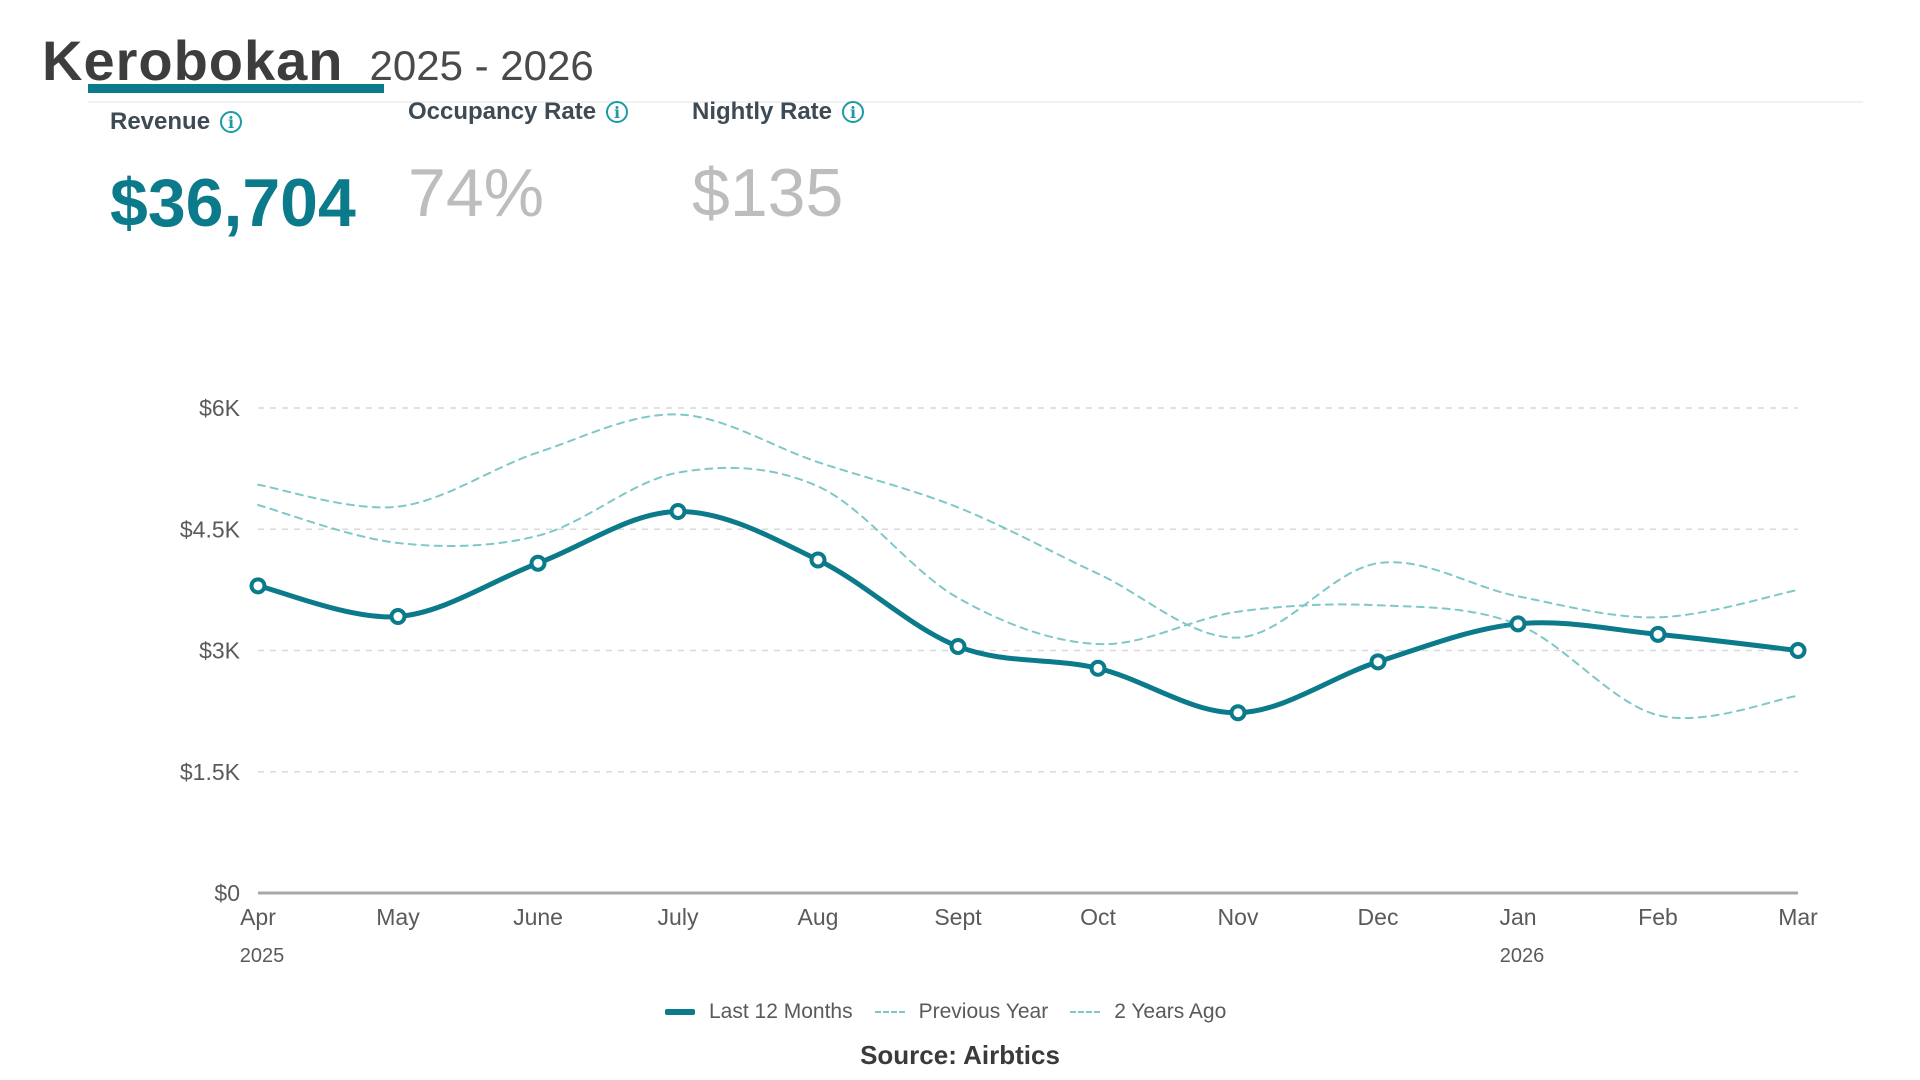 The image size is (1920, 1080). Describe the element at coordinates (220, 408) in the screenshot. I see `y-tick-label: $6K` at that location.